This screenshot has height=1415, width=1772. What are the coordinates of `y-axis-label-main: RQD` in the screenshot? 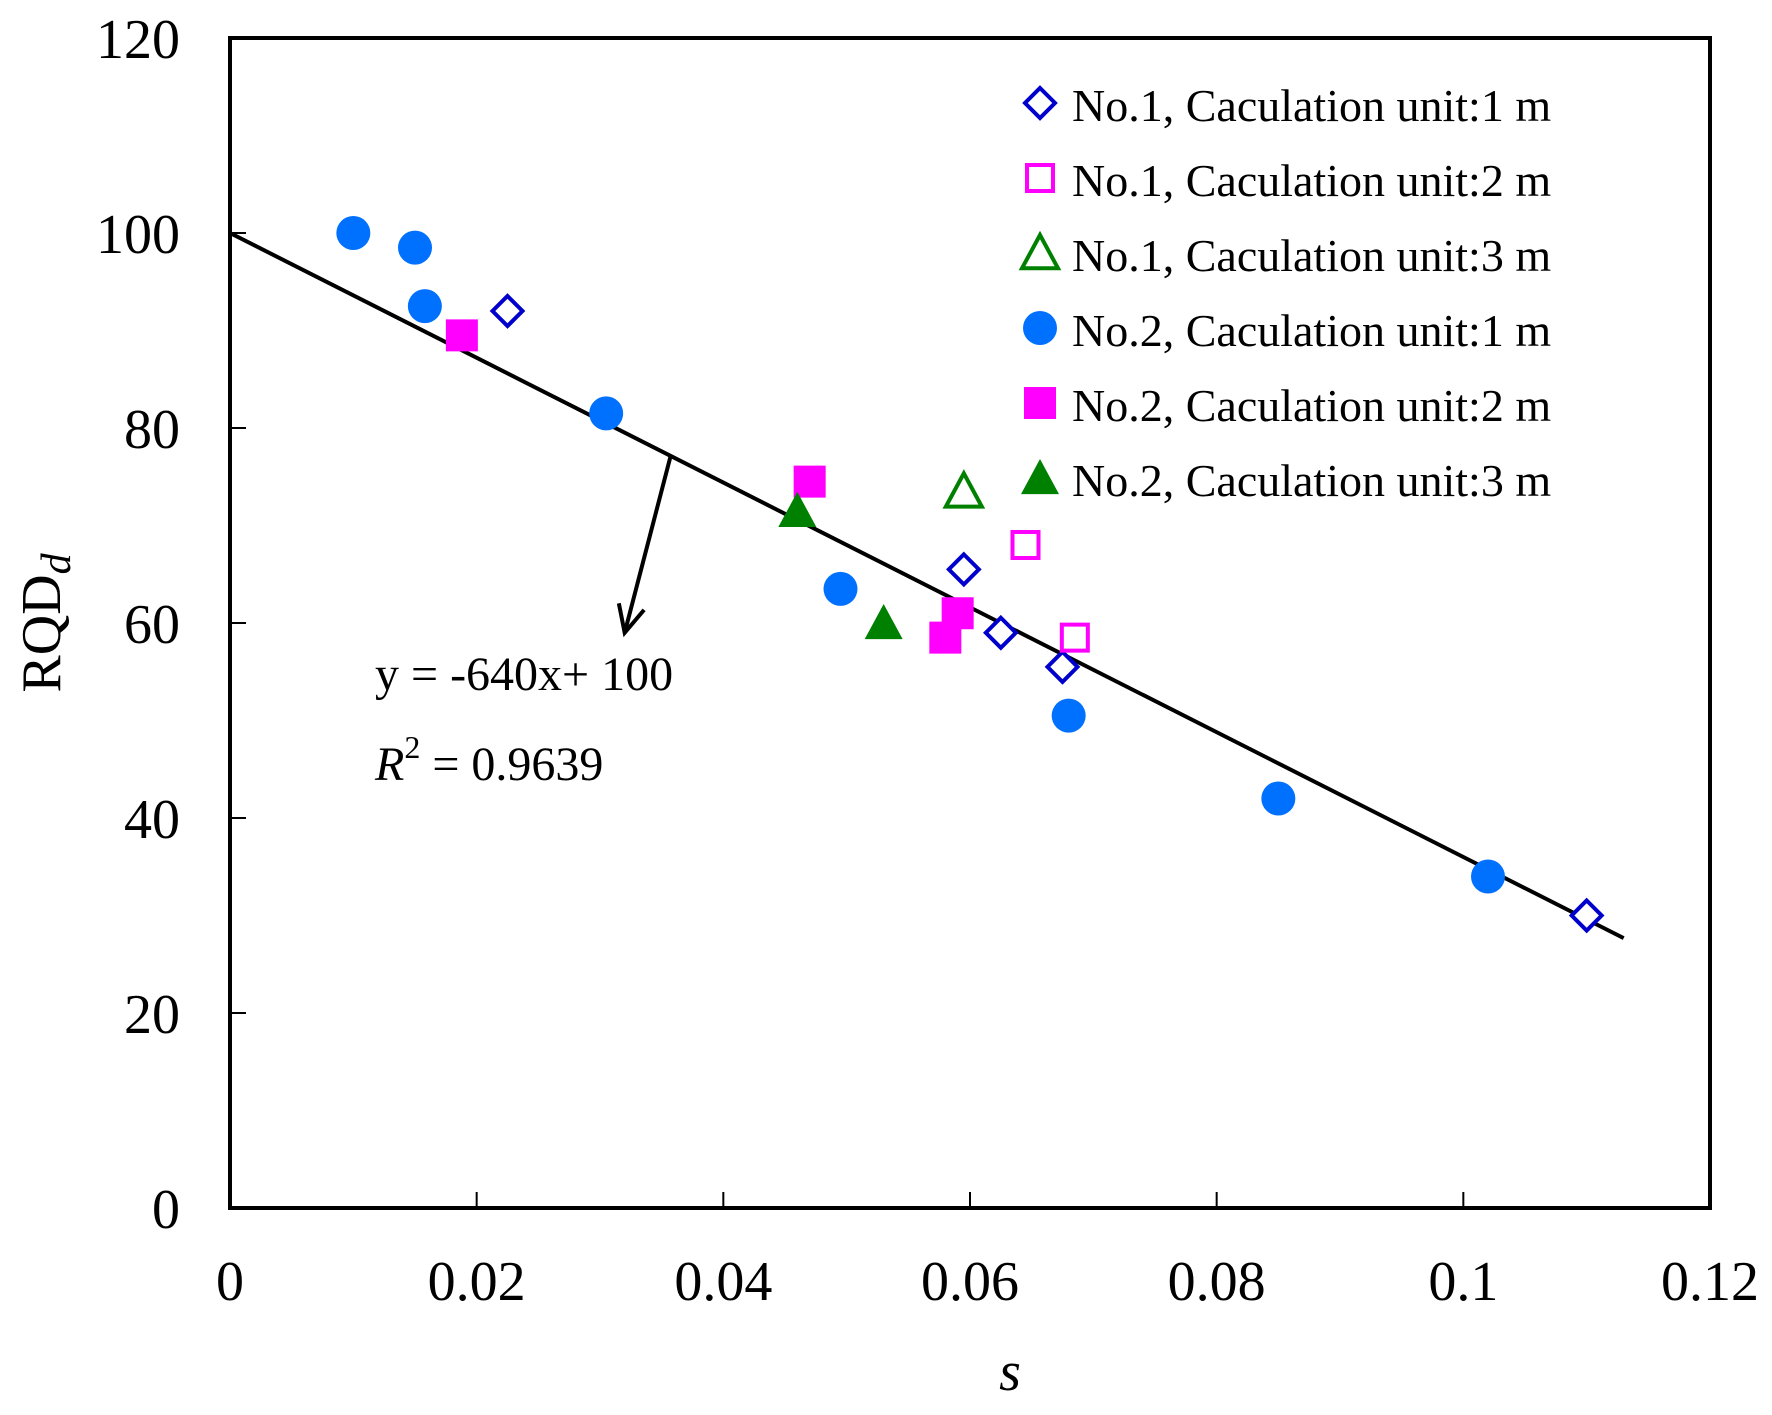 It's located at (42, 633).